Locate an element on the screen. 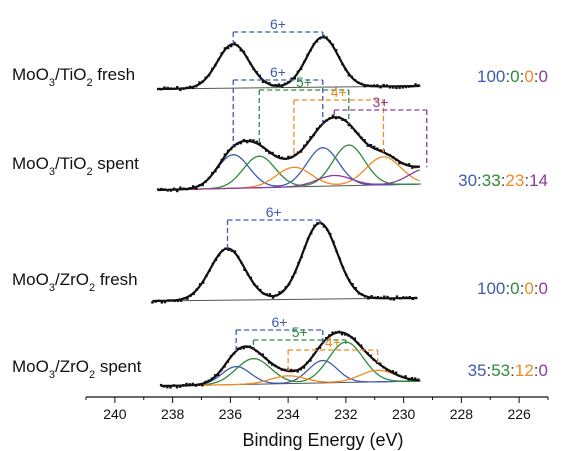 This screenshot has width=565, height=451. bracket-4plus: 4+ is located at coordinates (339, 120).